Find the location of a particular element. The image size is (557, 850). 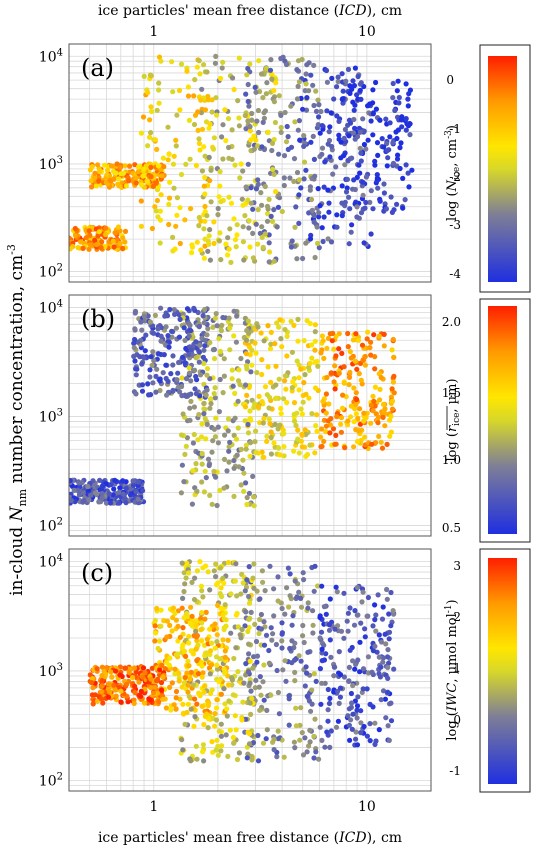

colorbar-a-tick-1: -1 is located at coordinates (455, 129).